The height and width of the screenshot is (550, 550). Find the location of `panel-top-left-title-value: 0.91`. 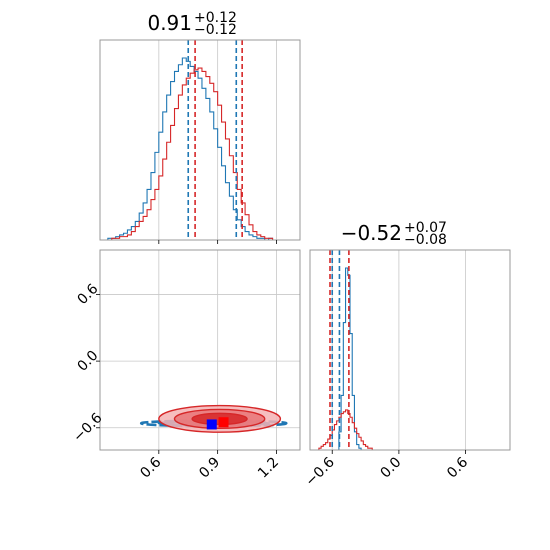

panel-top-left-title-value: 0.91 is located at coordinates (169, 23).